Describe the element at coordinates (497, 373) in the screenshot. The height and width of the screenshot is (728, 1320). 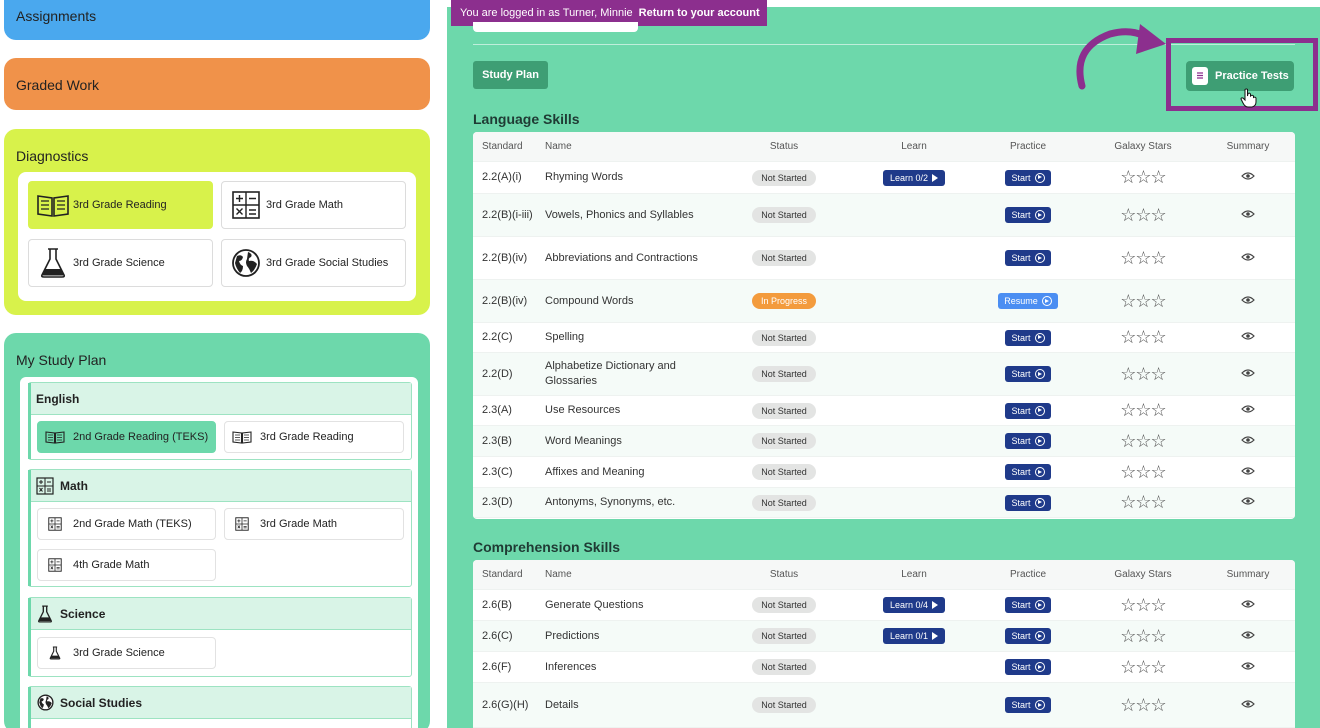
I see `standard-code: 2.2(D)` at that location.